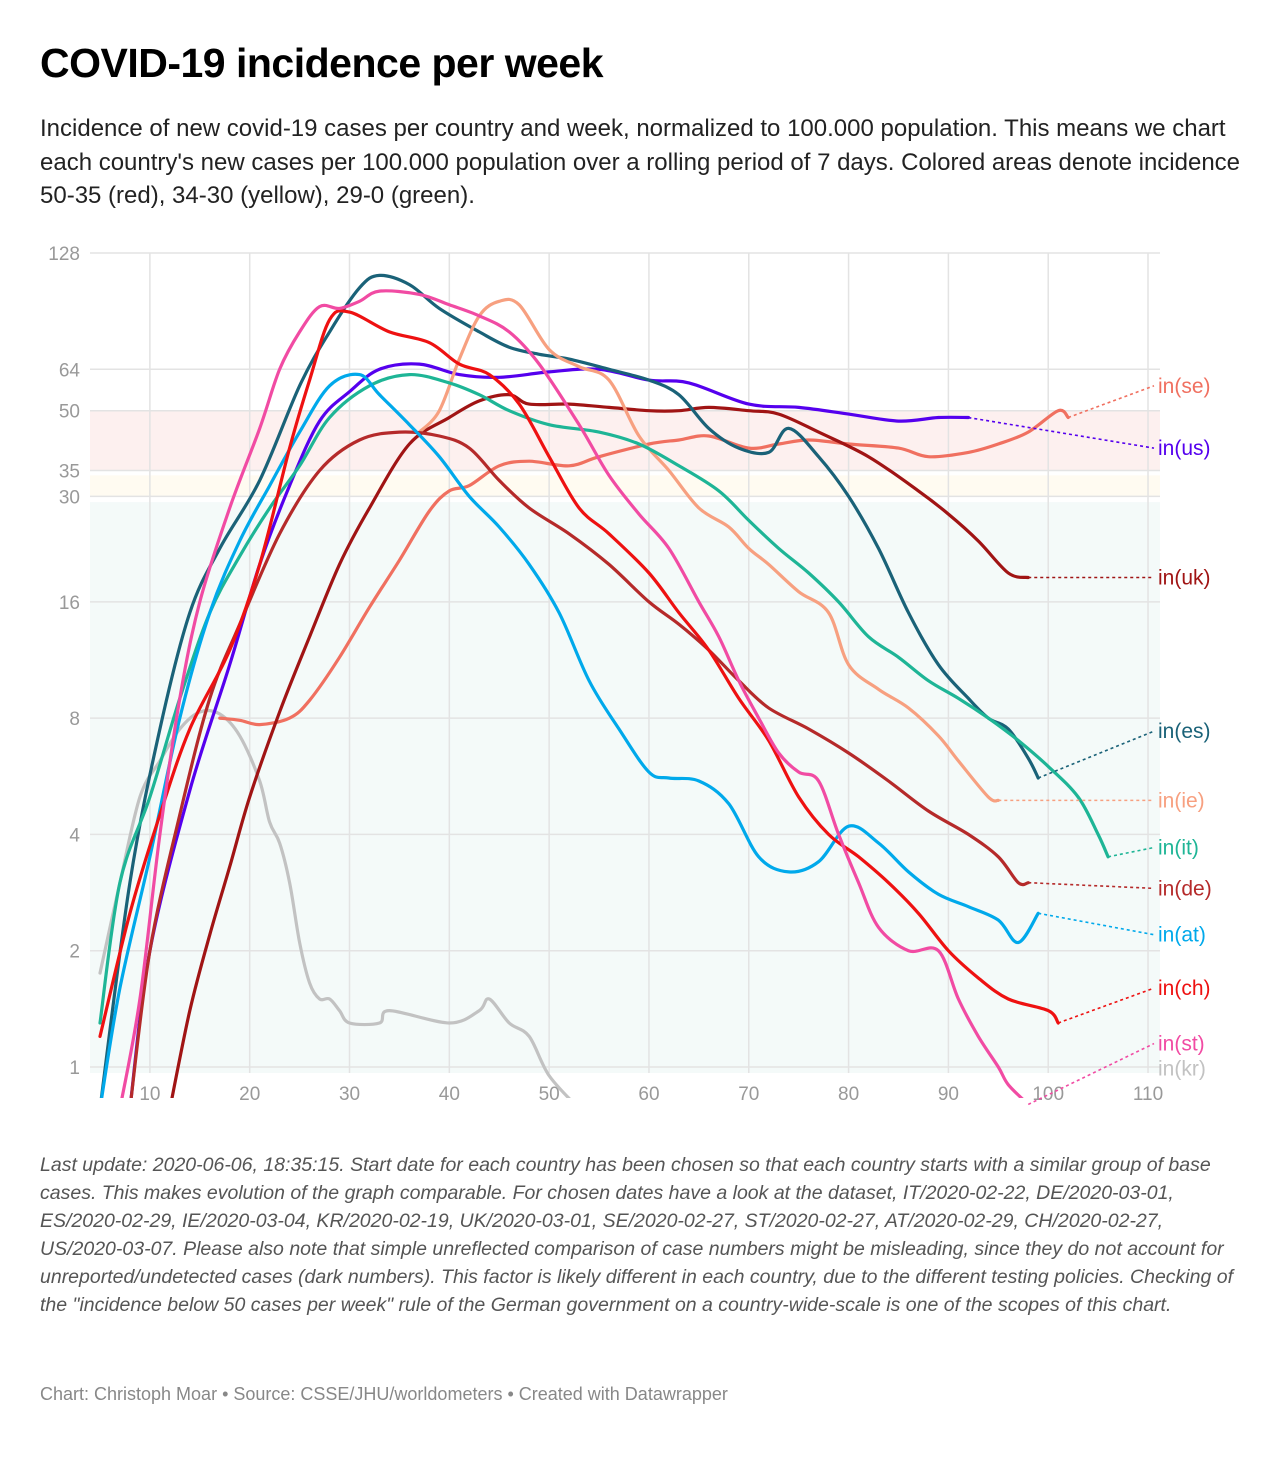 The height and width of the screenshot is (1460, 1280). Describe the element at coordinates (334, 903) in the screenshot. I see `series-line-inkr` at that location.